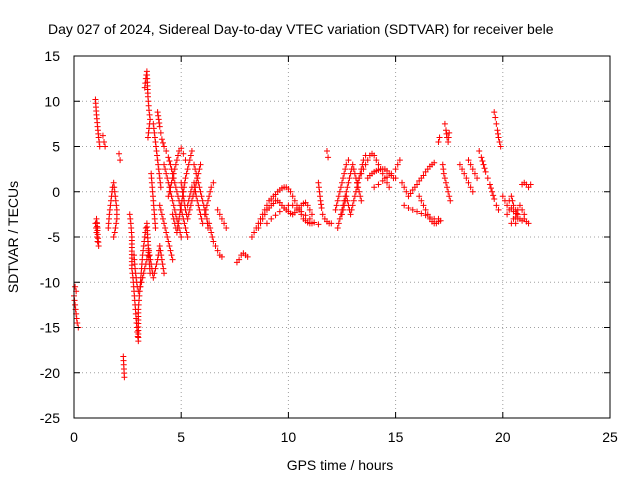  What do you see at coordinates (340, 465) in the screenshot?
I see `x-axis-label: GPS time / hours` at bounding box center [340, 465].